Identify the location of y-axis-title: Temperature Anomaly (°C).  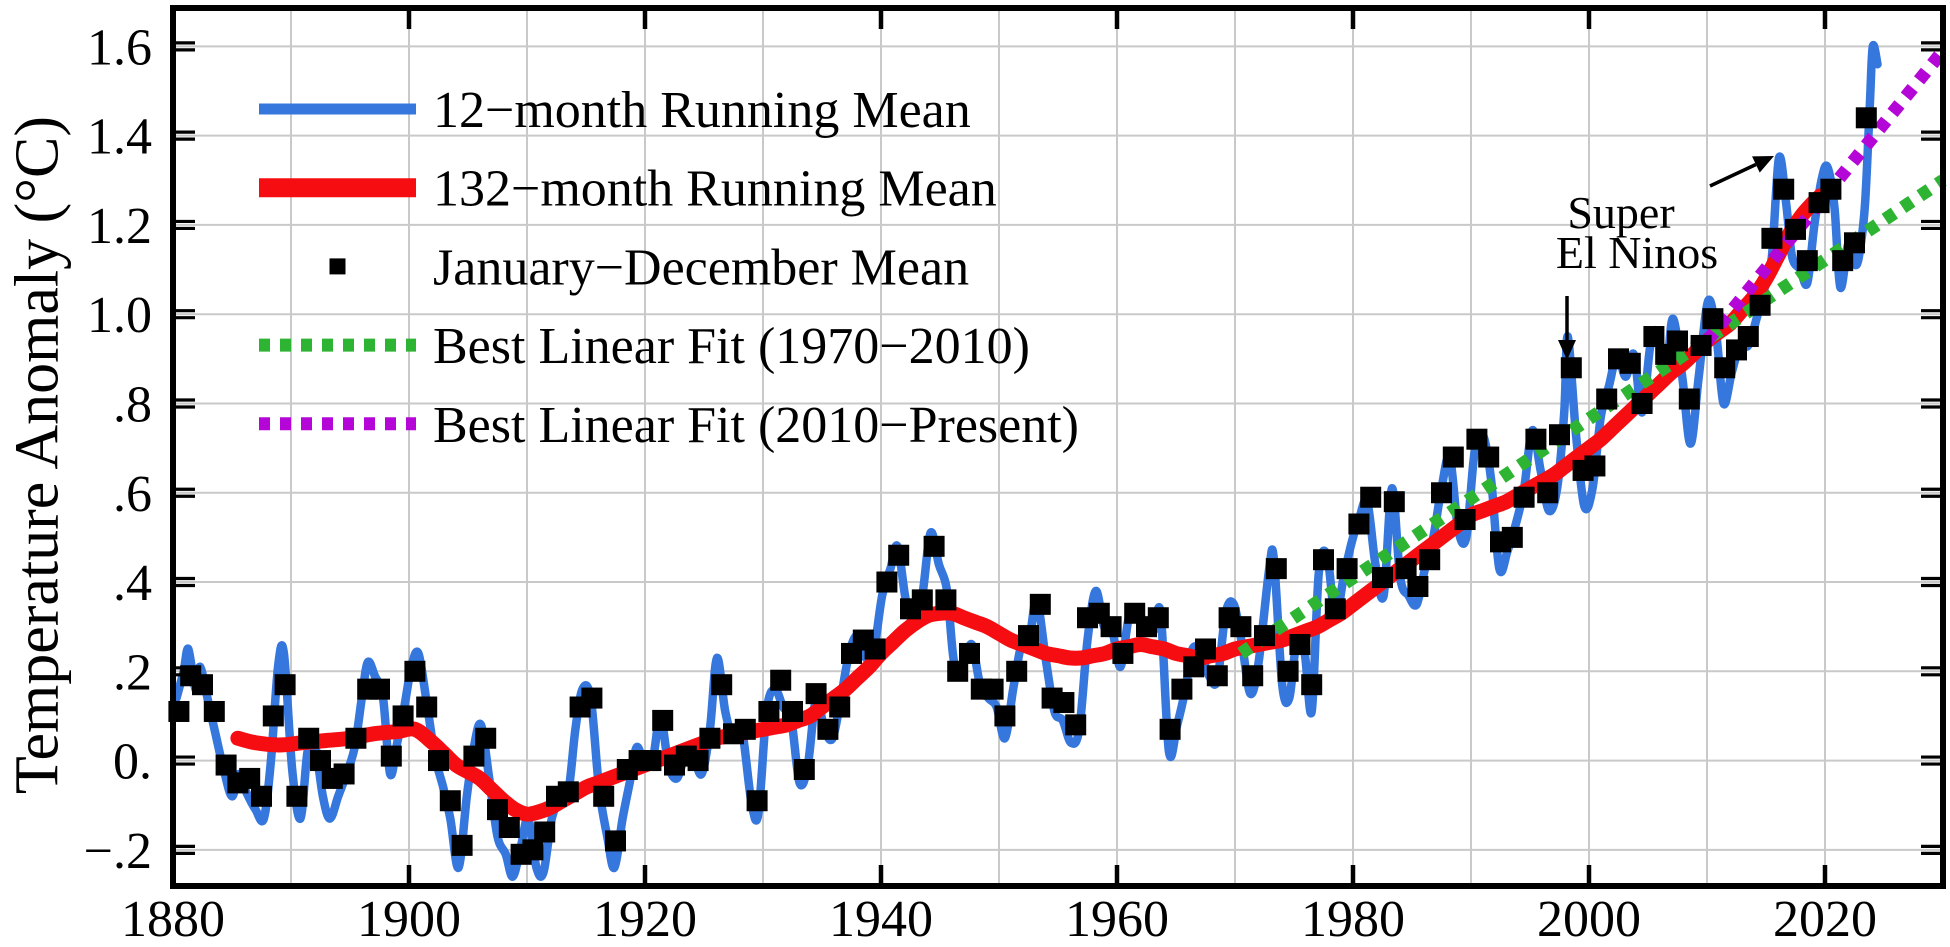
(37, 455).